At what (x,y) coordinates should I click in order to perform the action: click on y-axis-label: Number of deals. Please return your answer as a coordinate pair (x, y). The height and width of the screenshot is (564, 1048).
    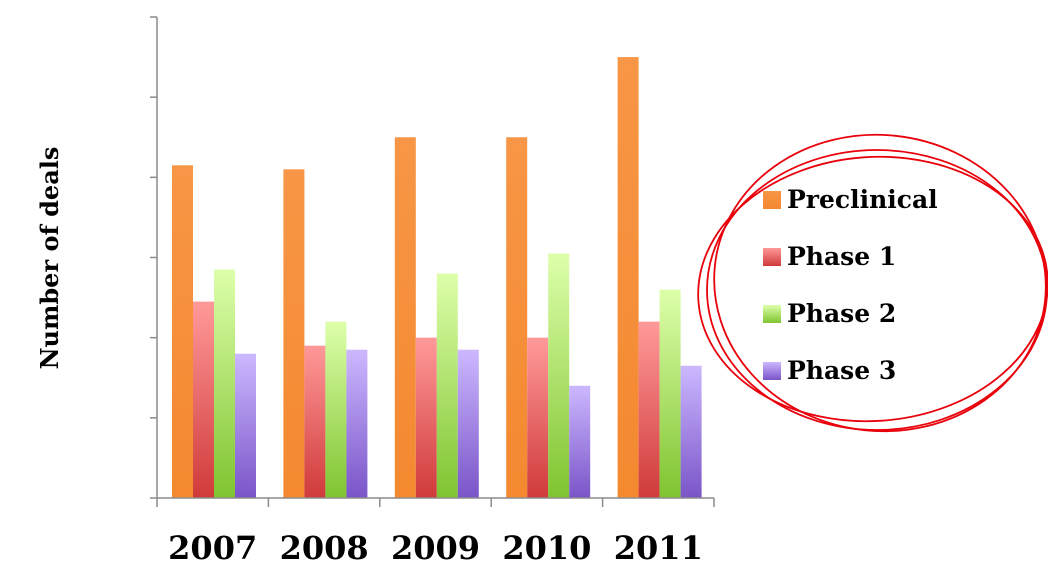
    Looking at the image, I should click on (49, 258).